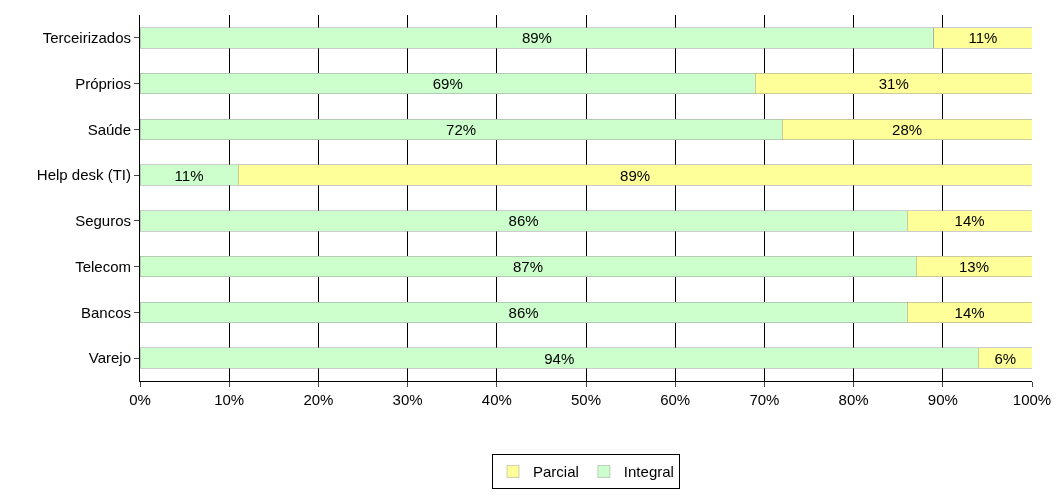  I want to click on x-tick-label: 100%, so click(1032, 399).